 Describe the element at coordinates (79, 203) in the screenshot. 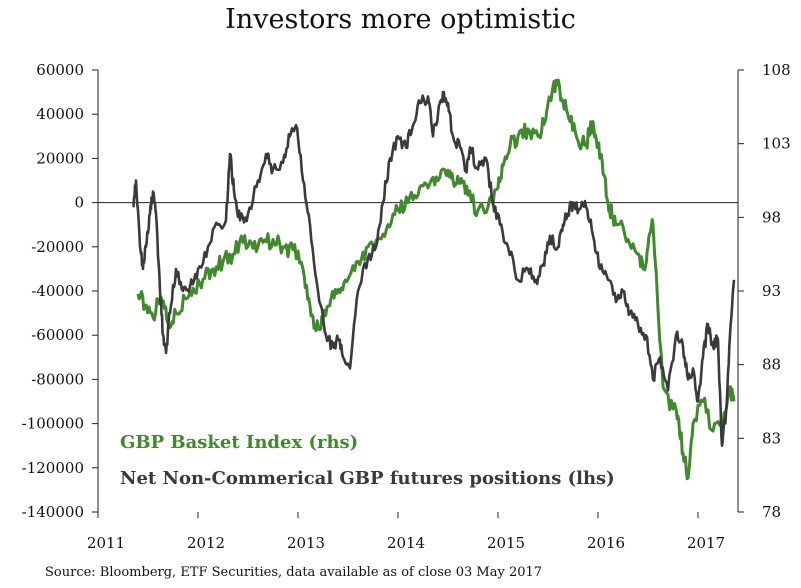

I see `y-left-tick-label-3: 0` at that location.